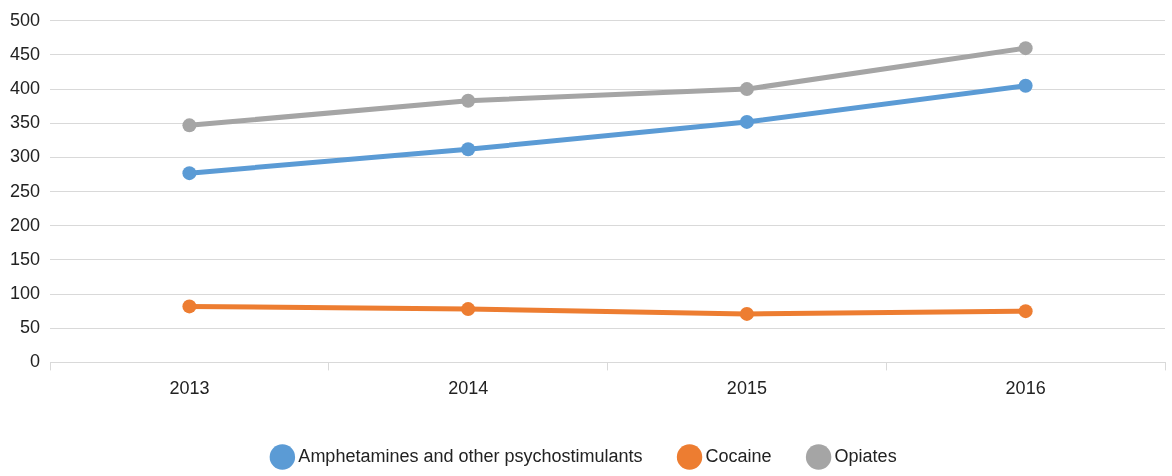 The height and width of the screenshot is (476, 1172). Describe the element at coordinates (468, 388) in the screenshot. I see `x-tick-label: 2014` at that location.